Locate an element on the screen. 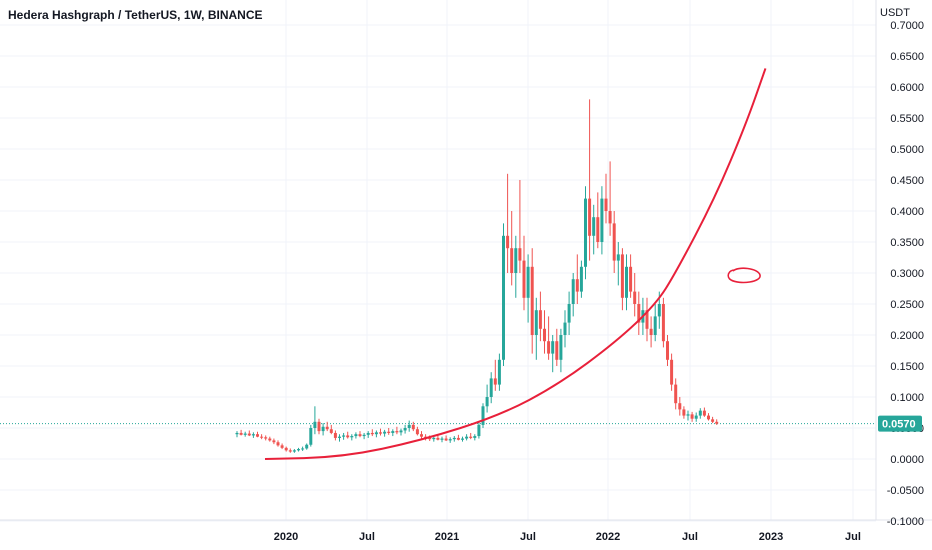 This screenshot has width=932, height=550. x-axis: 2020 Jul 2021 Jul 2022 Jul 2023 Jul is located at coordinates (567, 537).